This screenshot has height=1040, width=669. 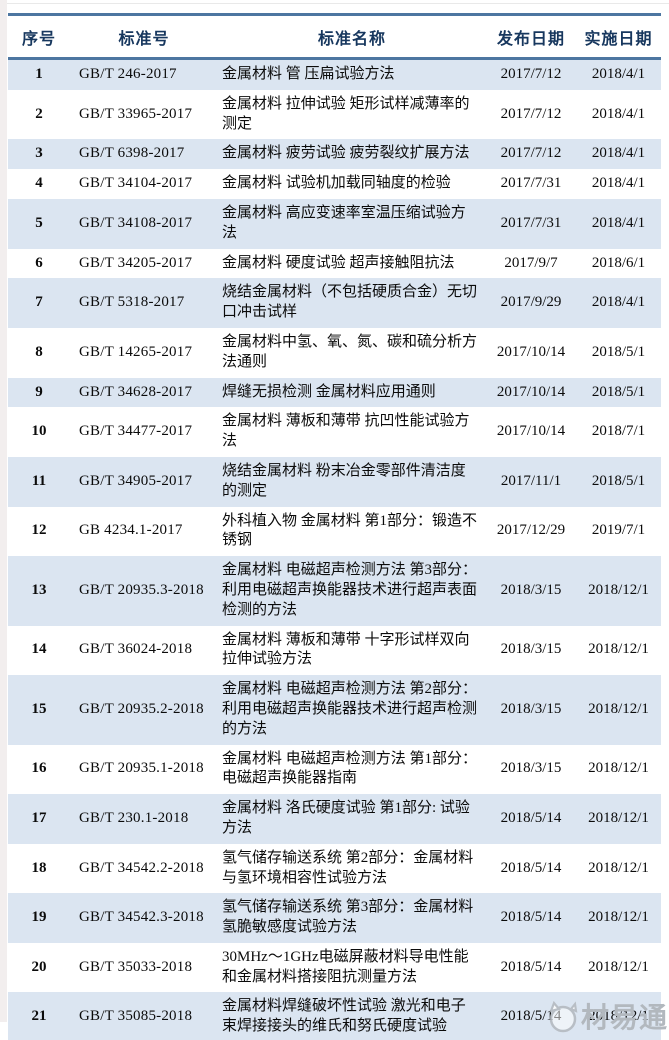 What do you see at coordinates (136, 351) in the screenshot?
I see `cell-standard-no: GB/T 14265-2017` at bounding box center [136, 351].